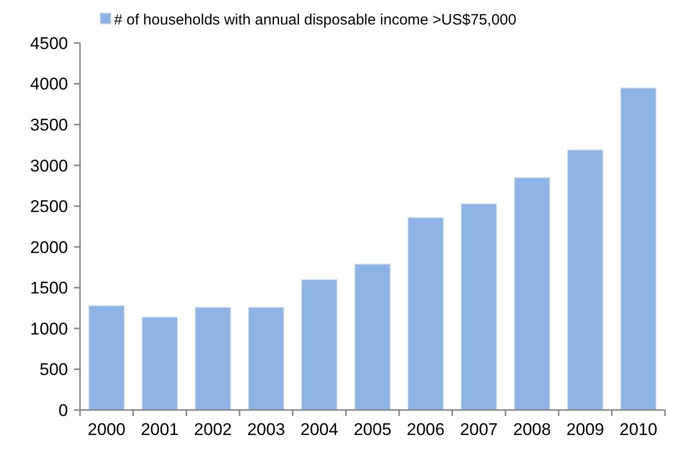 The image size is (675, 450). I want to click on x-tick-label: 2000, so click(107, 429).